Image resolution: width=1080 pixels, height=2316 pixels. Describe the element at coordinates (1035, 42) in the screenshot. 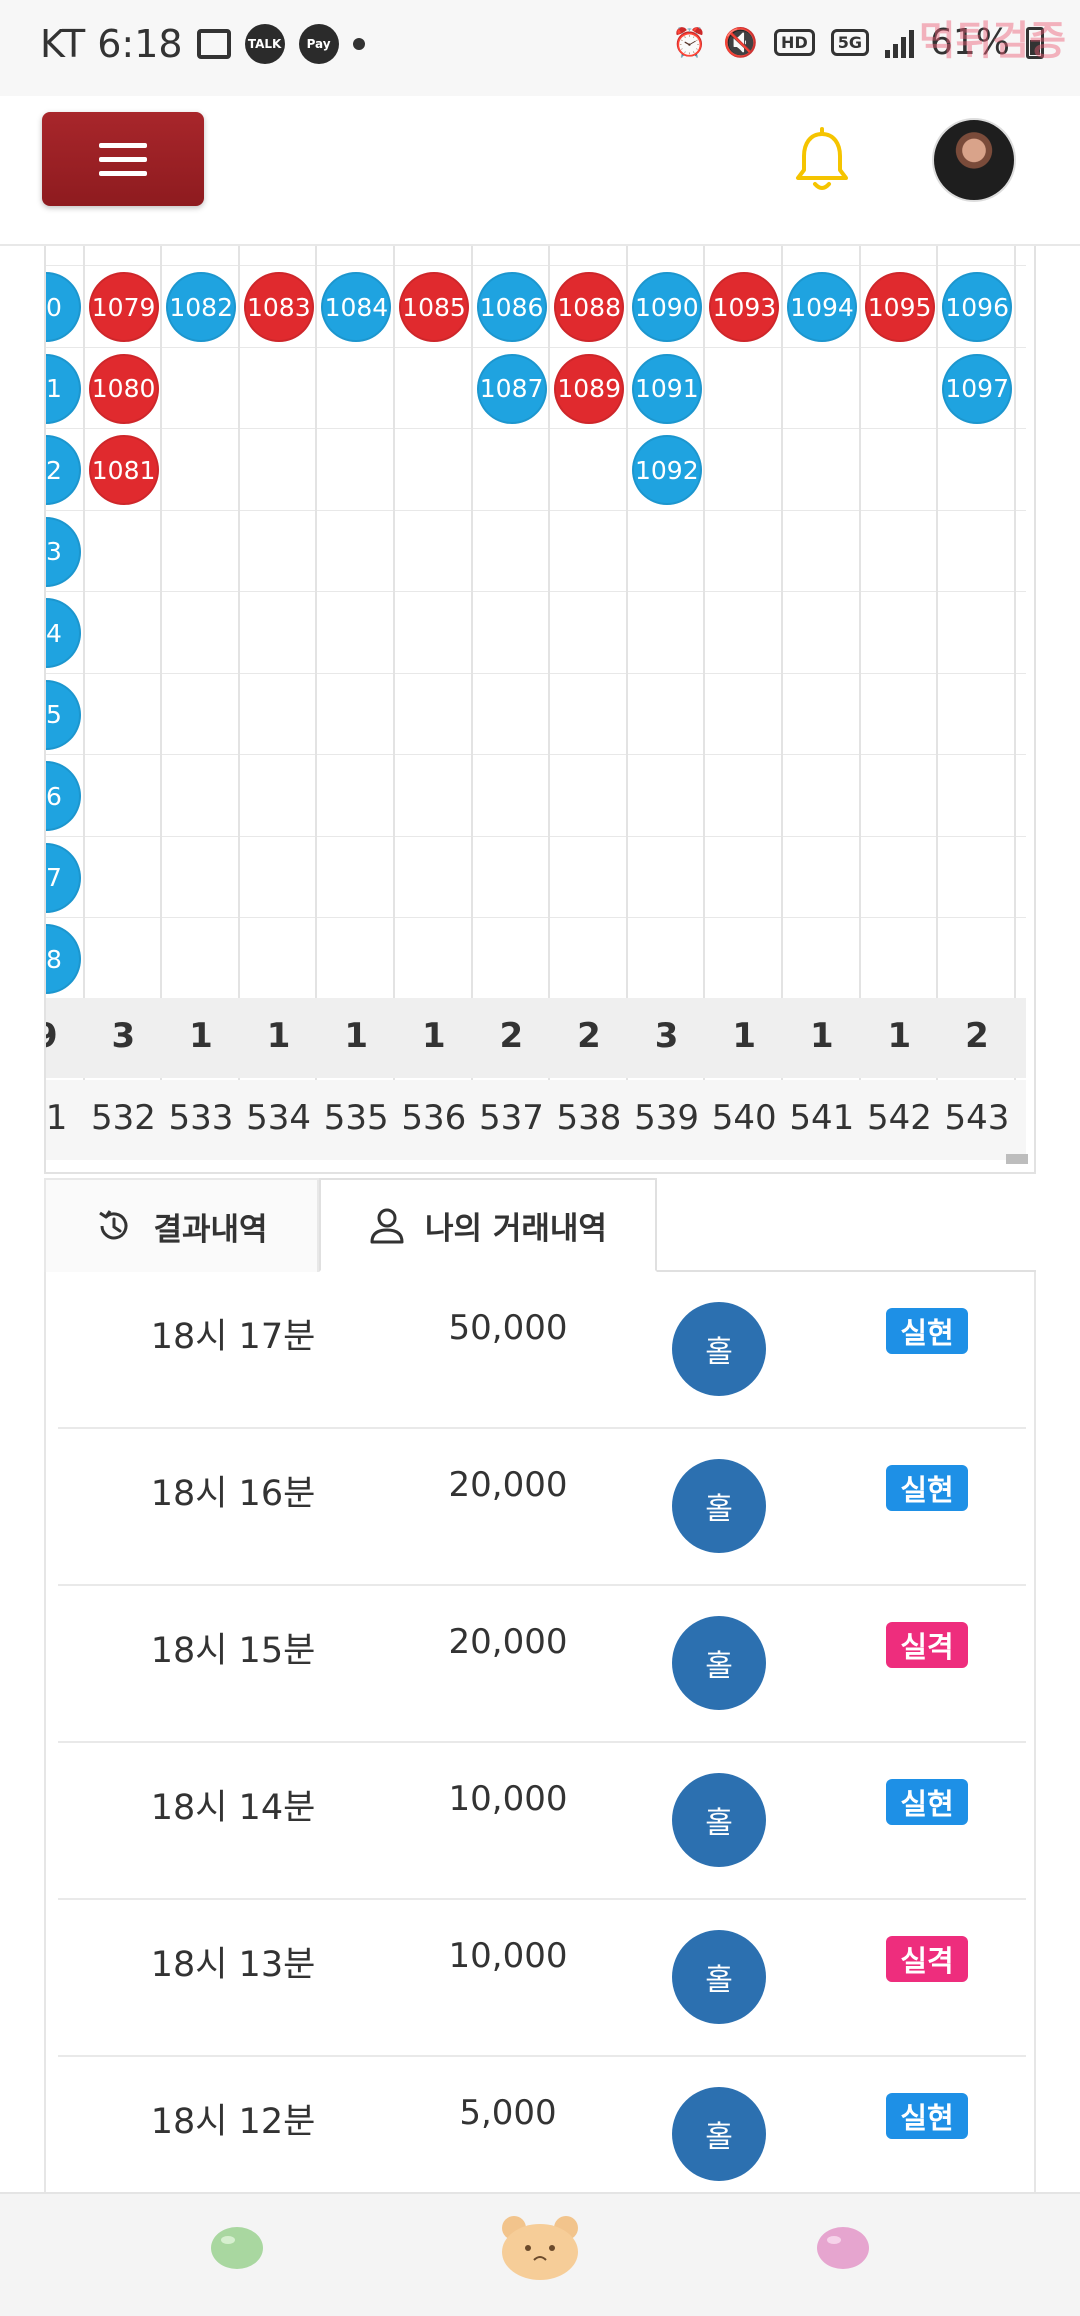

I see `battery-icon` at that location.